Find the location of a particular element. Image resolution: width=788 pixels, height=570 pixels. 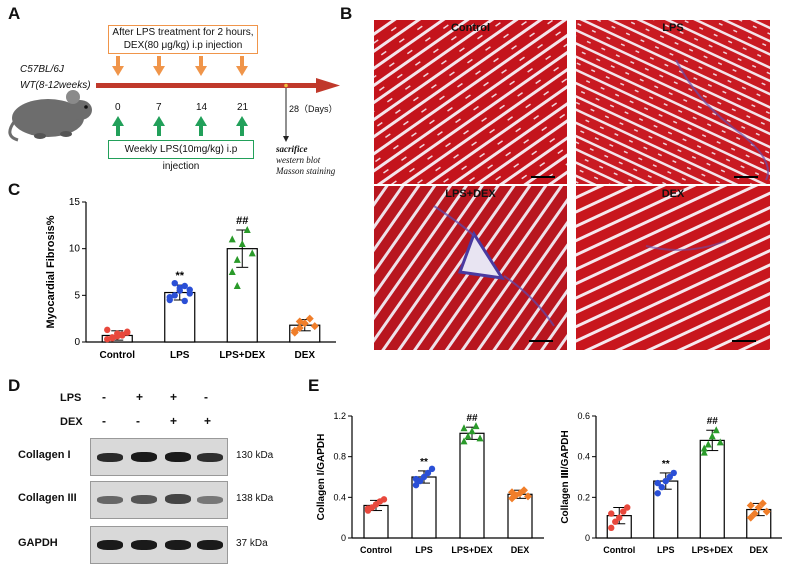

x-tick-label: DEX is located at coordinates (758, 550).